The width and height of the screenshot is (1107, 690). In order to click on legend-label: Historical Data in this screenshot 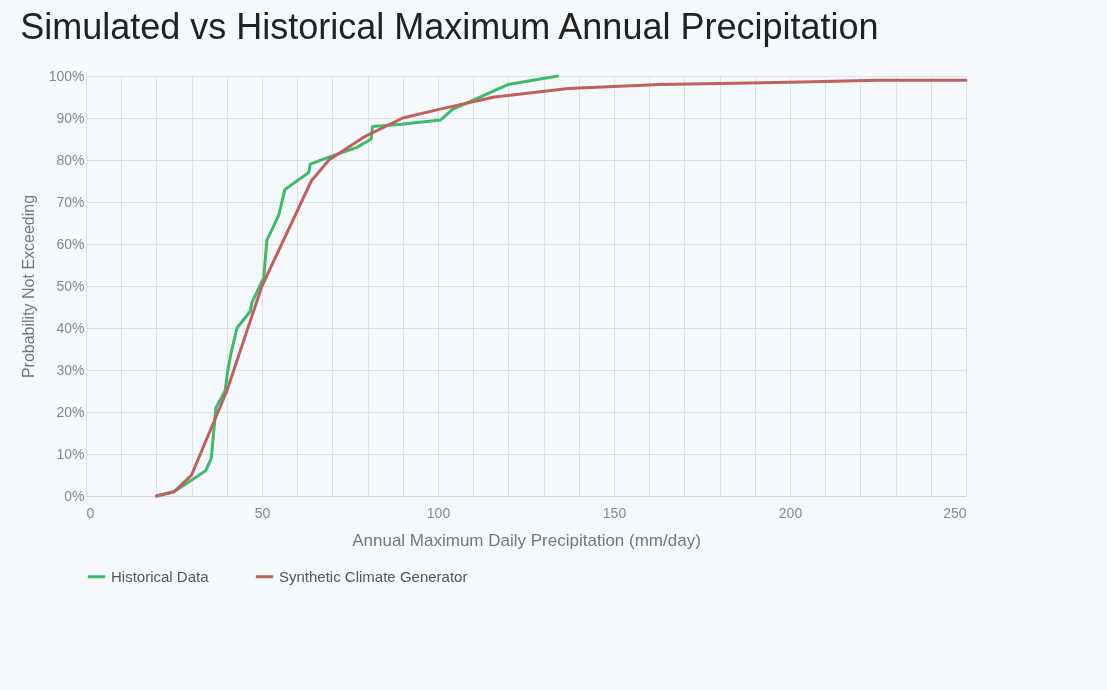, I will do `click(160, 576)`.